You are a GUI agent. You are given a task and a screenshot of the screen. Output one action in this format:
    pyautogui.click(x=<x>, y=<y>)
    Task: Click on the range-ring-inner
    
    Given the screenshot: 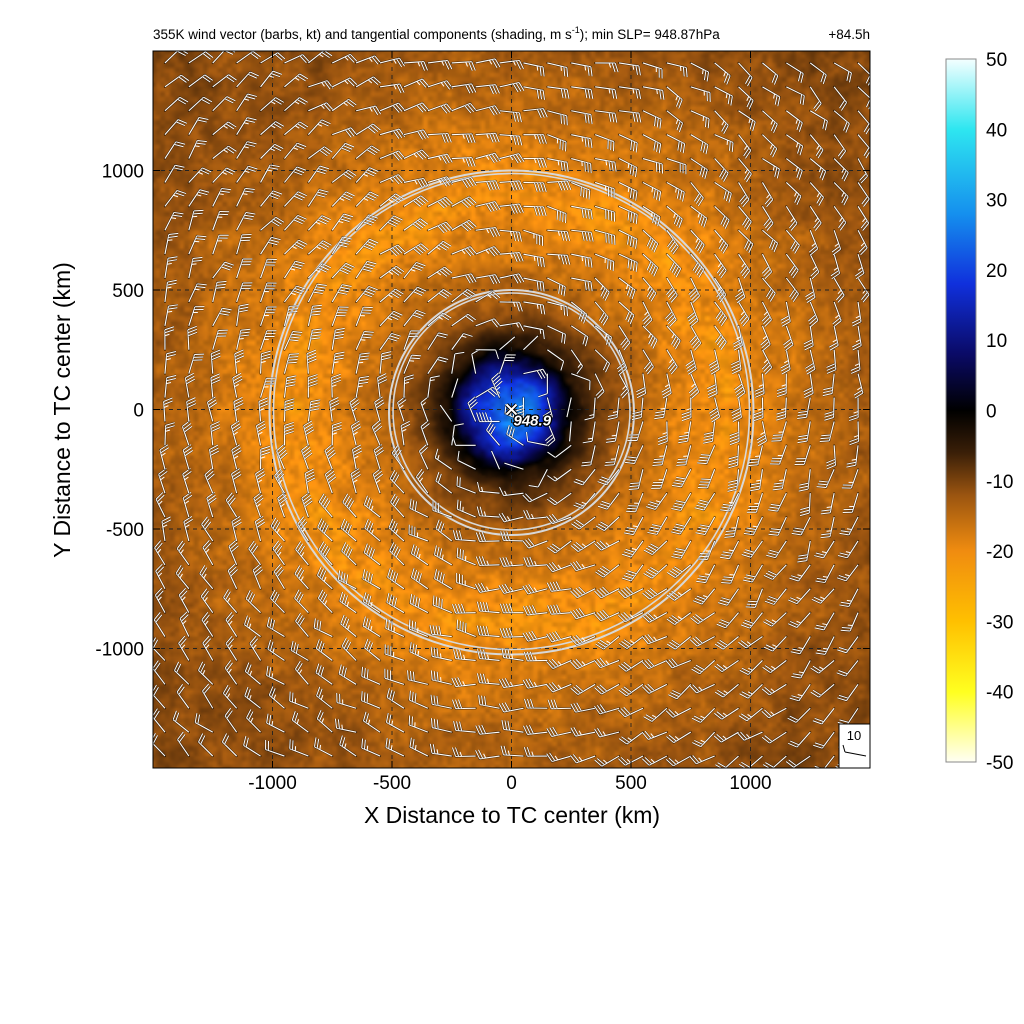 What is the action you would take?
    pyautogui.click(x=511, y=411)
    